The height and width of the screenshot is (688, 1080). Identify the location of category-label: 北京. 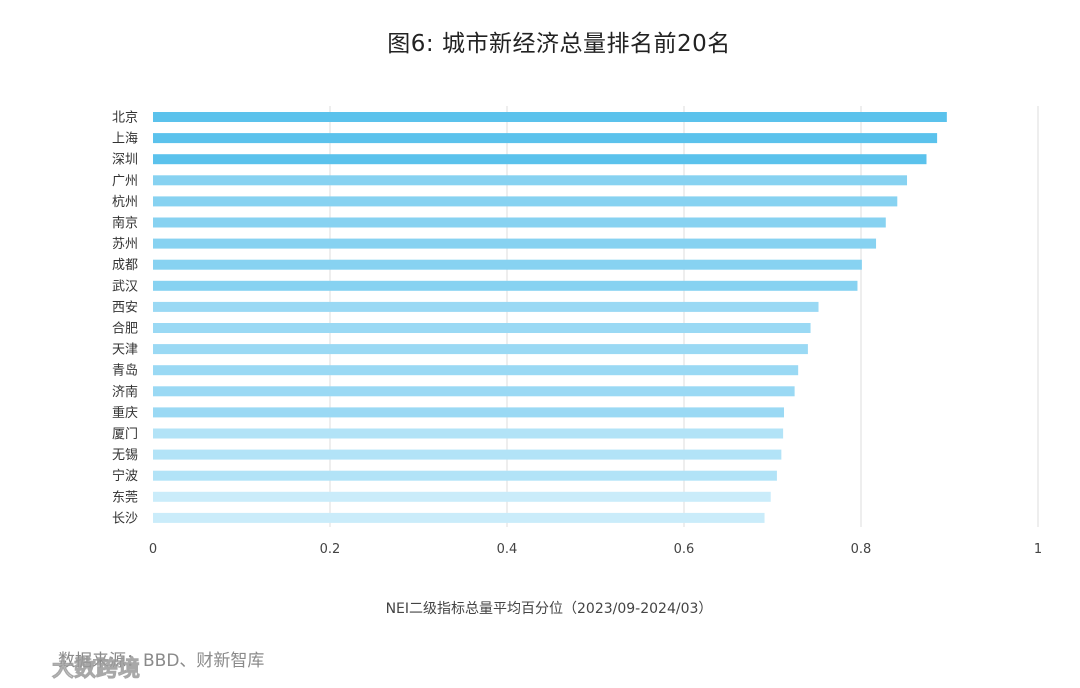
(125, 118).